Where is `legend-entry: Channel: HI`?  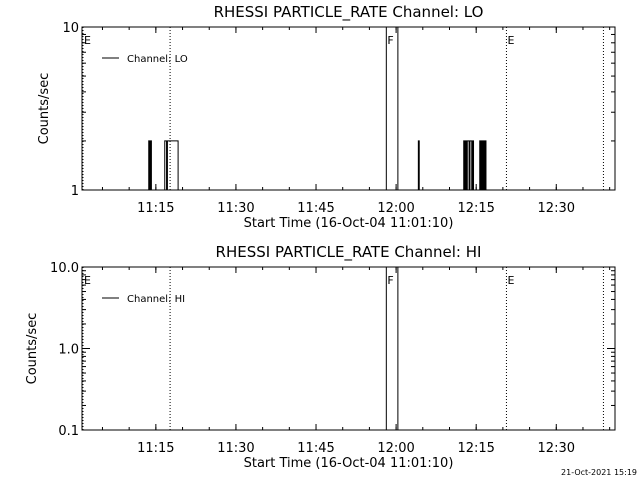 legend-entry: Channel: HI is located at coordinates (156, 299).